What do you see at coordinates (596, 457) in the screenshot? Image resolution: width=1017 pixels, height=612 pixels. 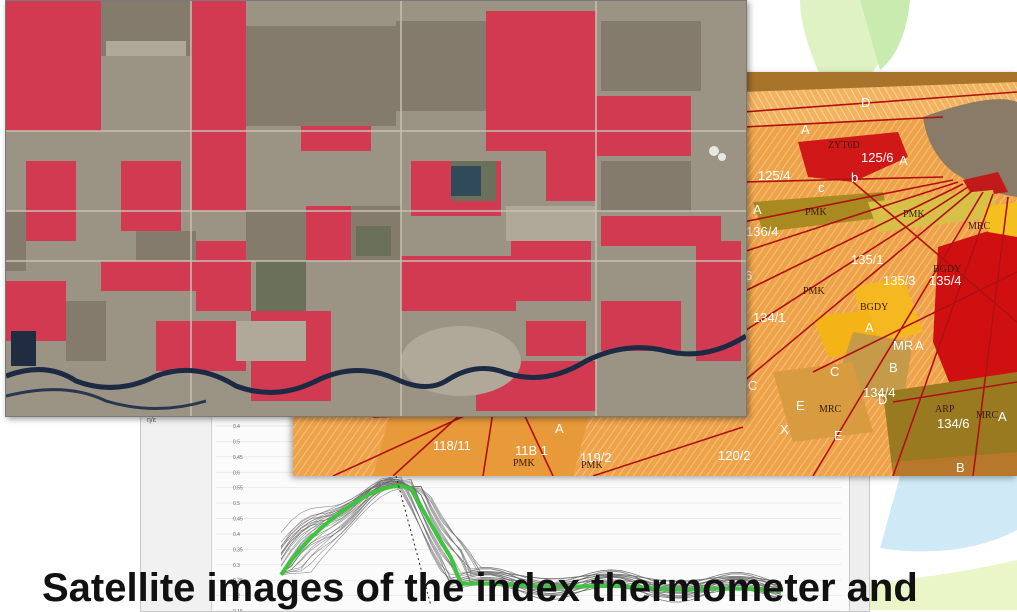 I see `parcel-label: 119/2` at bounding box center [596, 457].